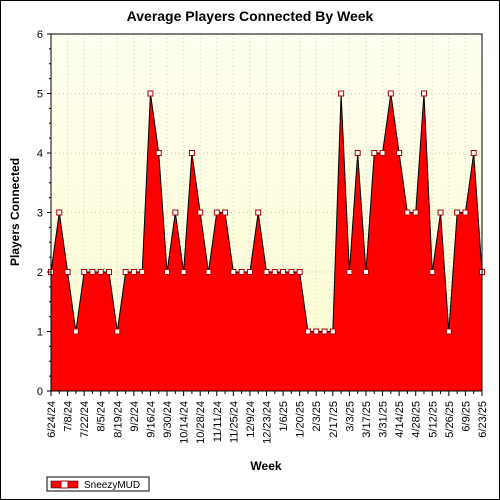 This screenshot has width=500, height=500. Describe the element at coordinates (40, 95) in the screenshot. I see `y-tick-label: 5` at that location.